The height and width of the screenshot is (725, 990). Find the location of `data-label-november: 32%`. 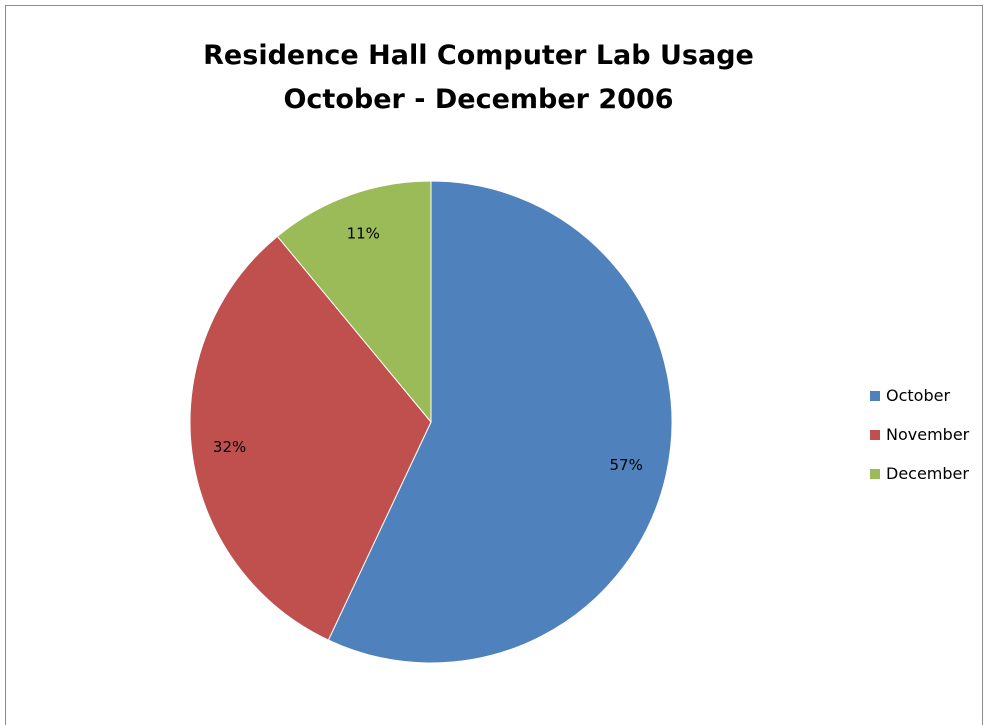

data-label-november: 32% is located at coordinates (229, 447).